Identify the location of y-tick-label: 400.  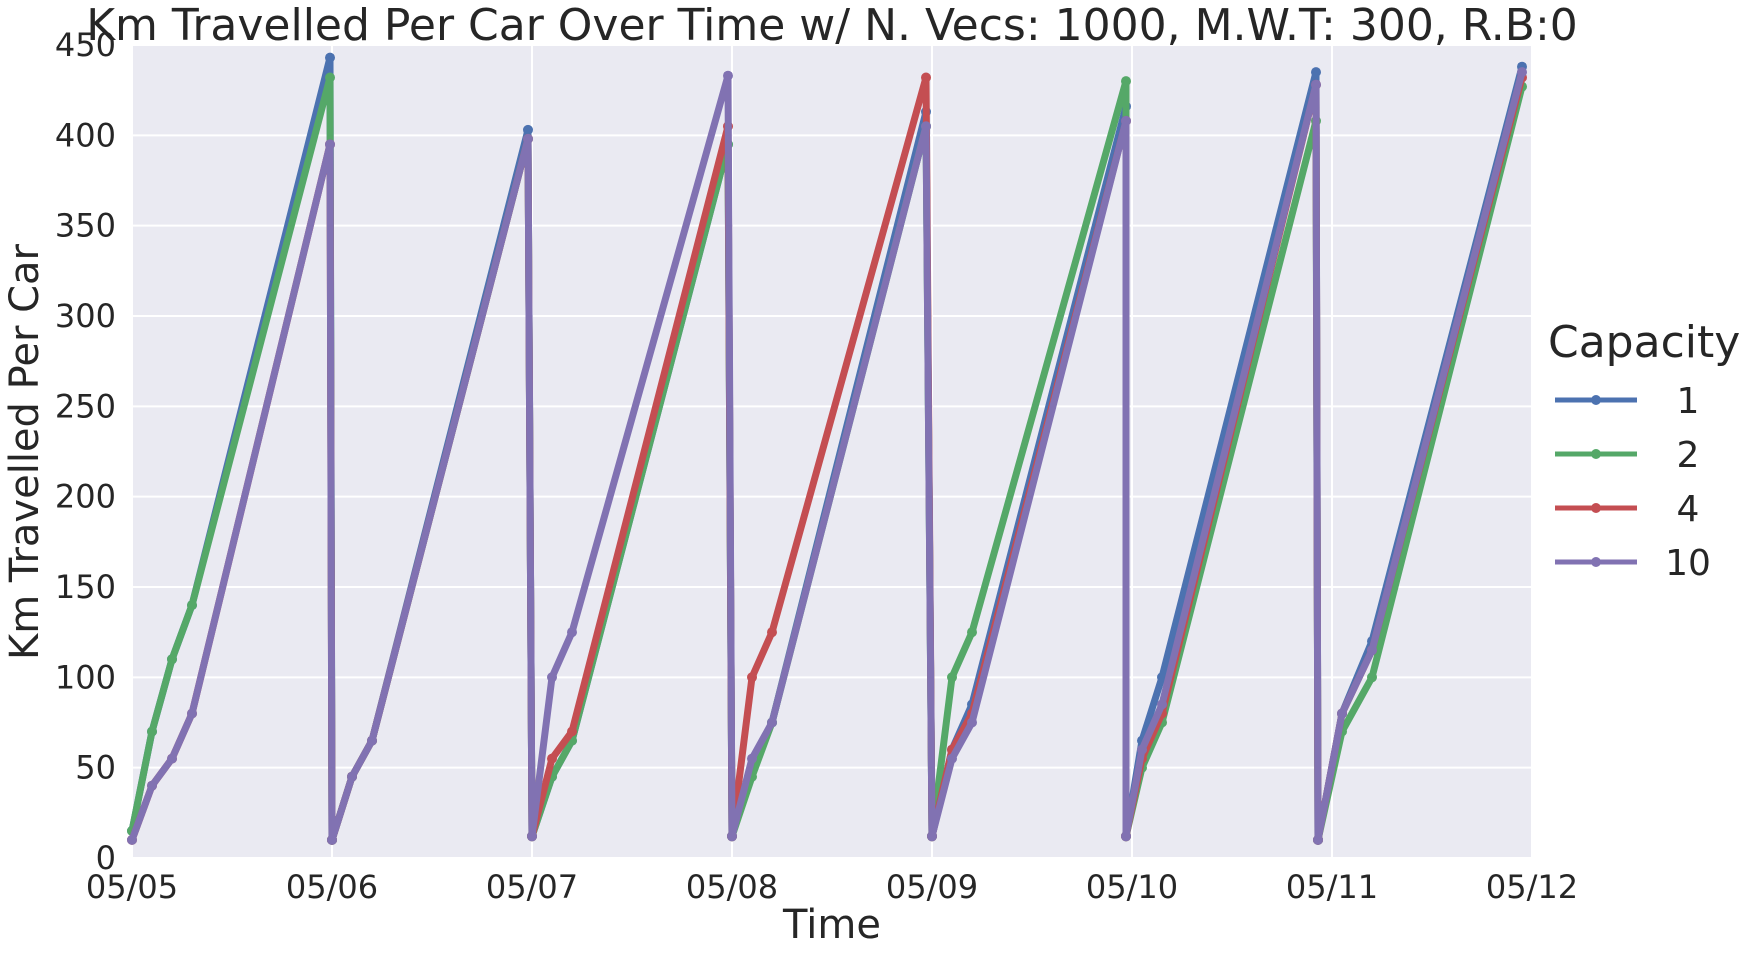
(85, 135).